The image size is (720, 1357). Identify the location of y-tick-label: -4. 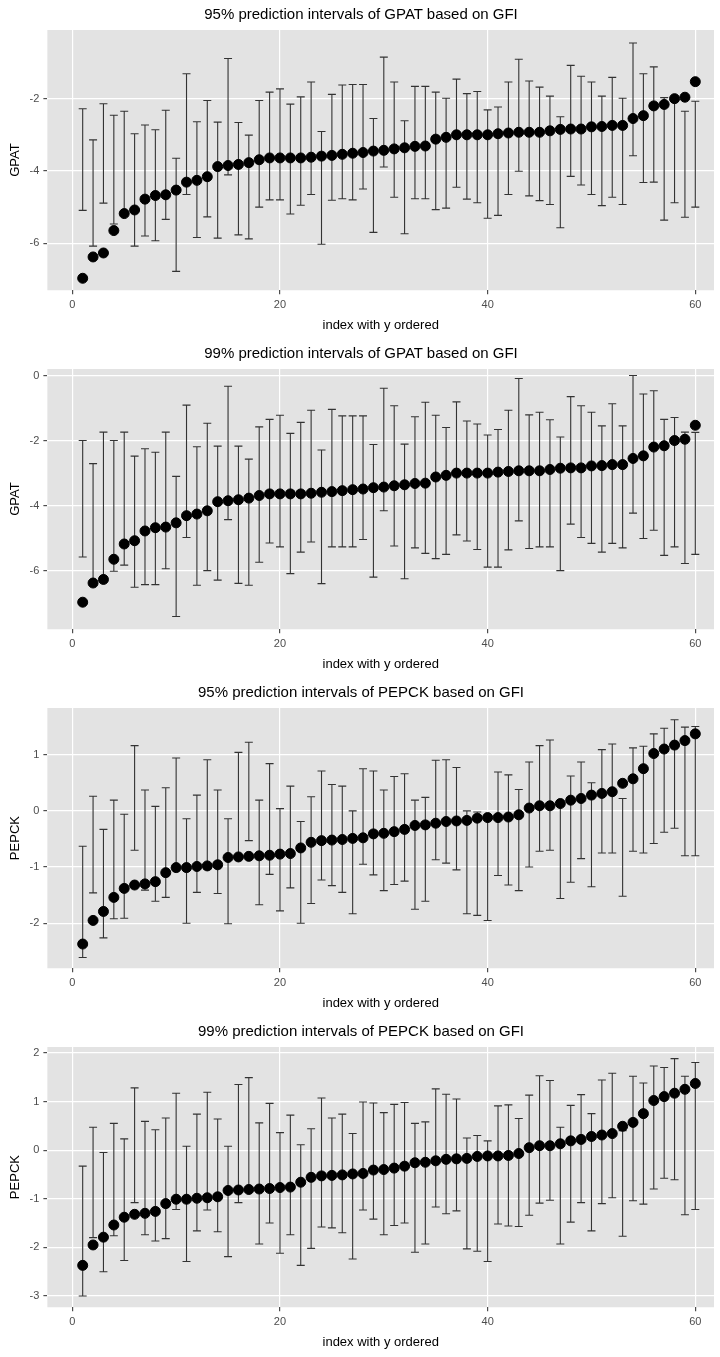
(34, 504).